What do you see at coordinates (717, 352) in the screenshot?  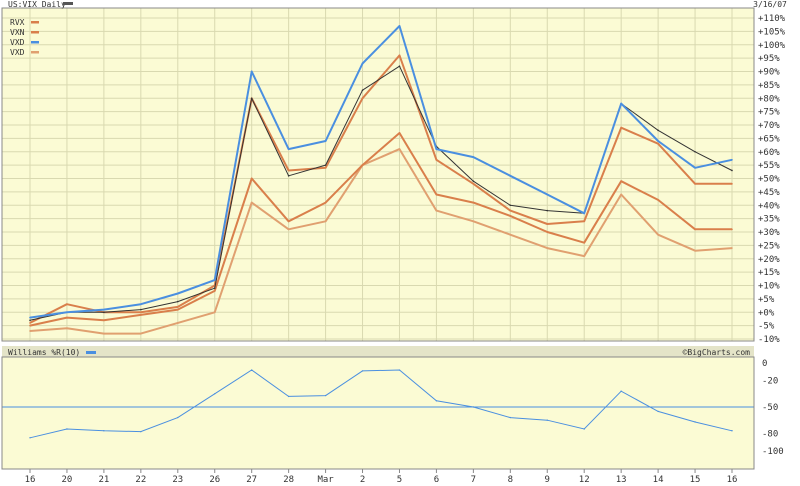 I see `footer-credit: ©BigCharts.com` at bounding box center [717, 352].